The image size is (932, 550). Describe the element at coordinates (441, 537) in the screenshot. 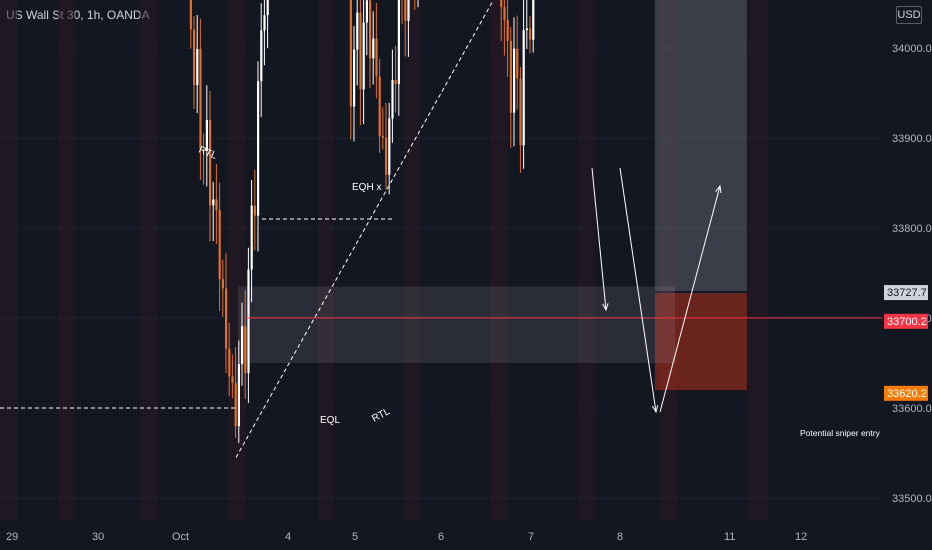

I see `x-tick-5: 6` at that location.